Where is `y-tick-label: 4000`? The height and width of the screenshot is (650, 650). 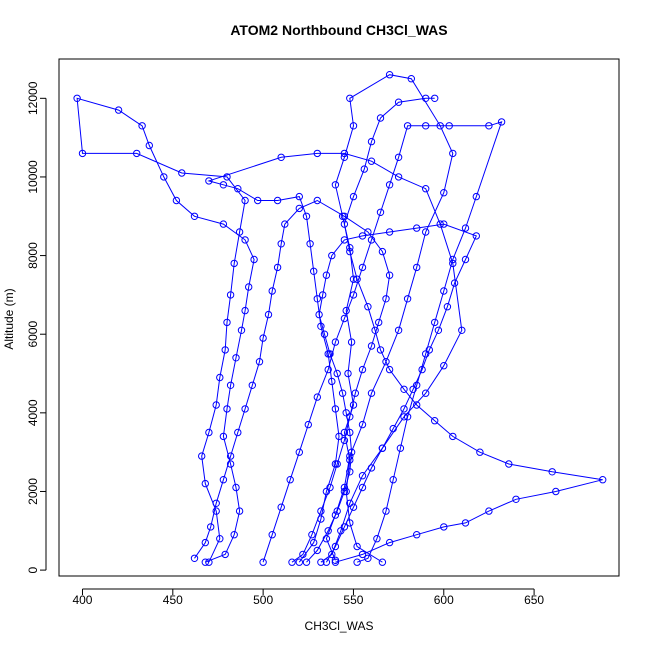
y-tick-label: 4000 is located at coordinates (33, 412).